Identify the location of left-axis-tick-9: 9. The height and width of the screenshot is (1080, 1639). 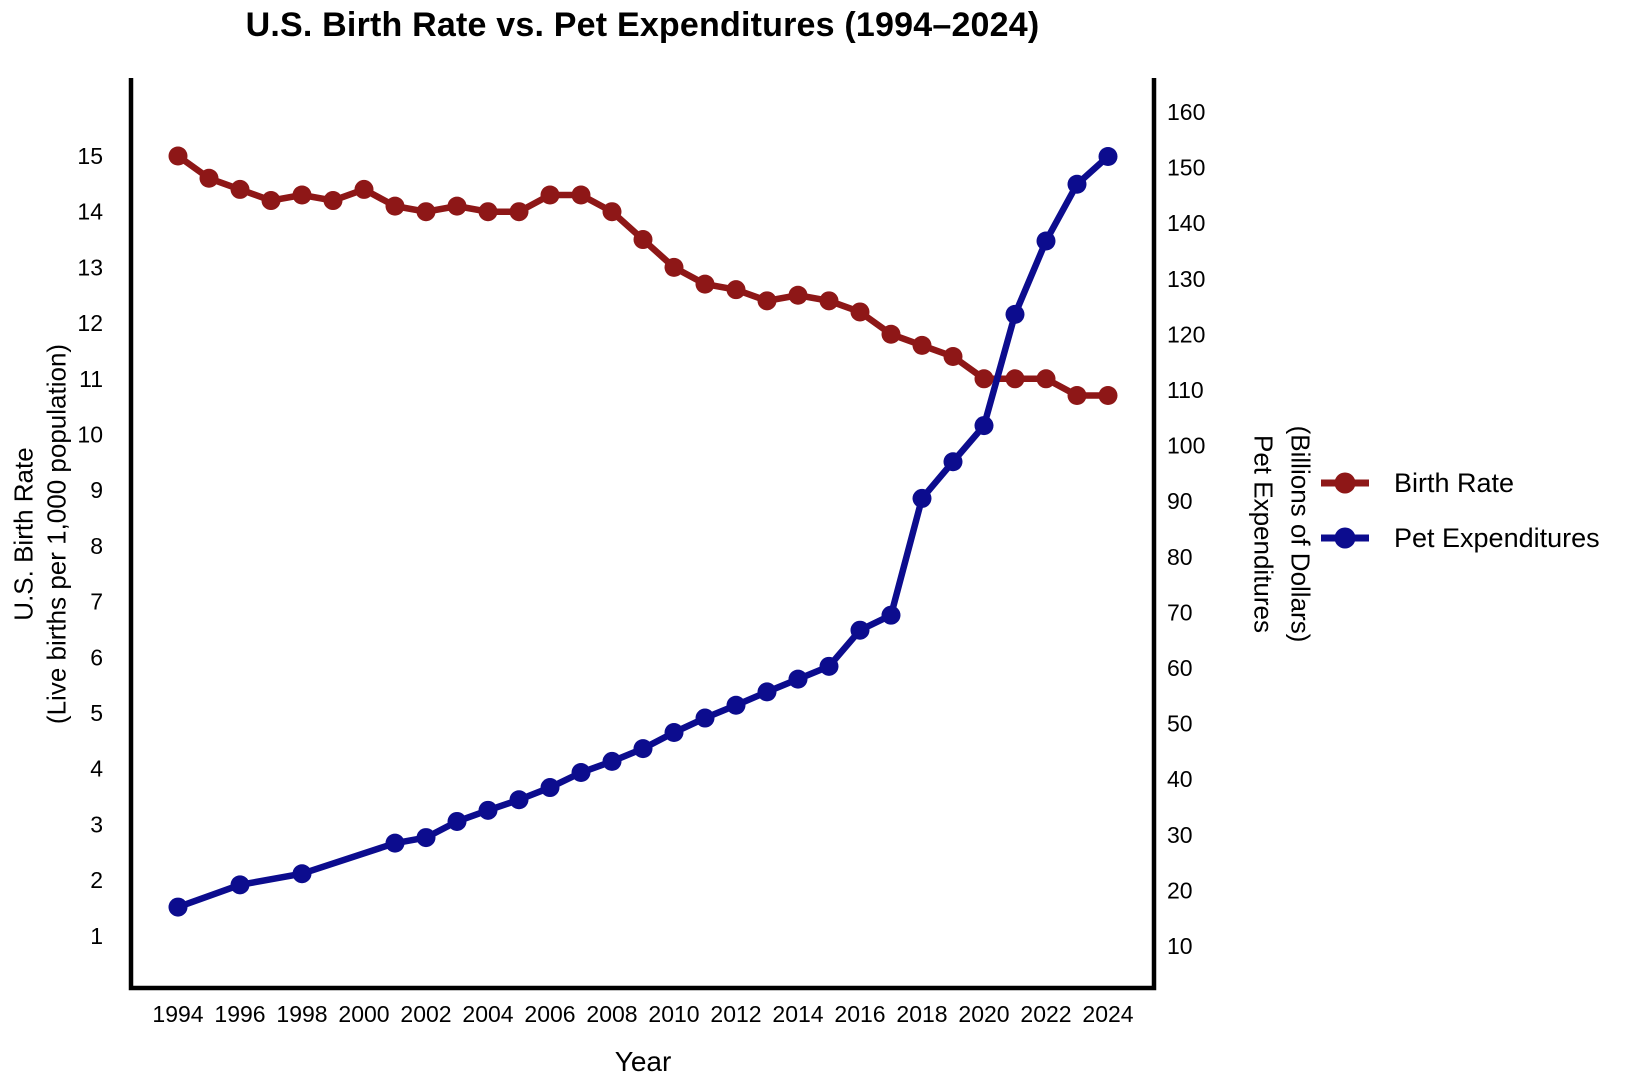
(96, 490).